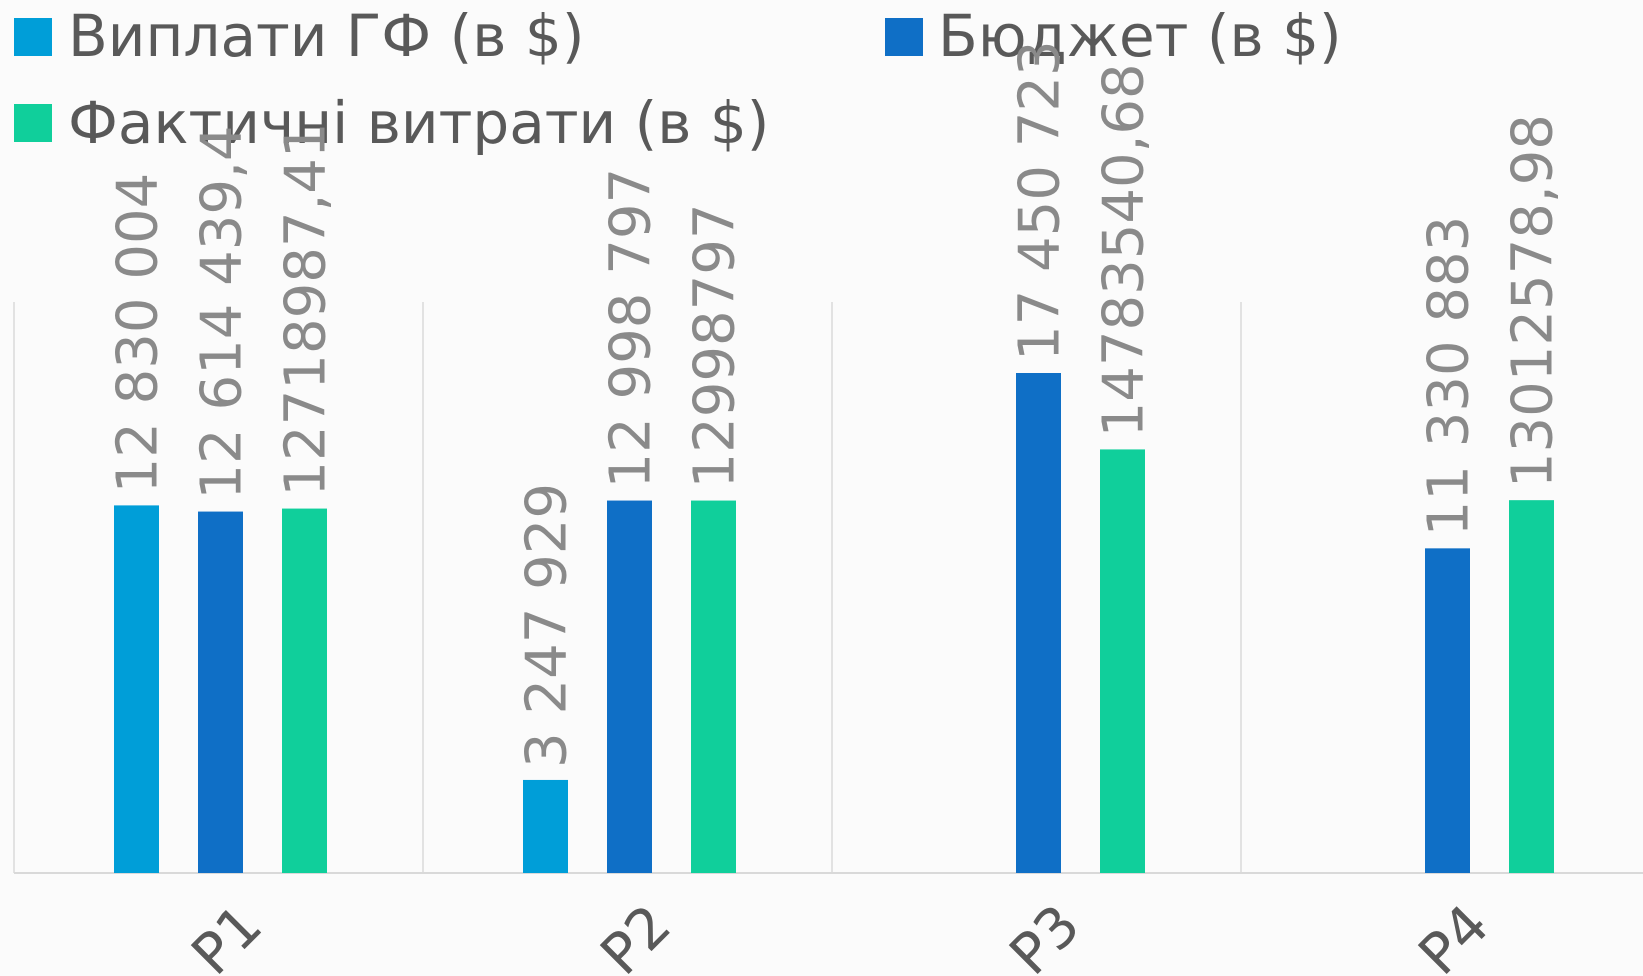  Describe the element at coordinates (1045, 934) in the screenshot. I see `x-tick-label: P3` at that location.